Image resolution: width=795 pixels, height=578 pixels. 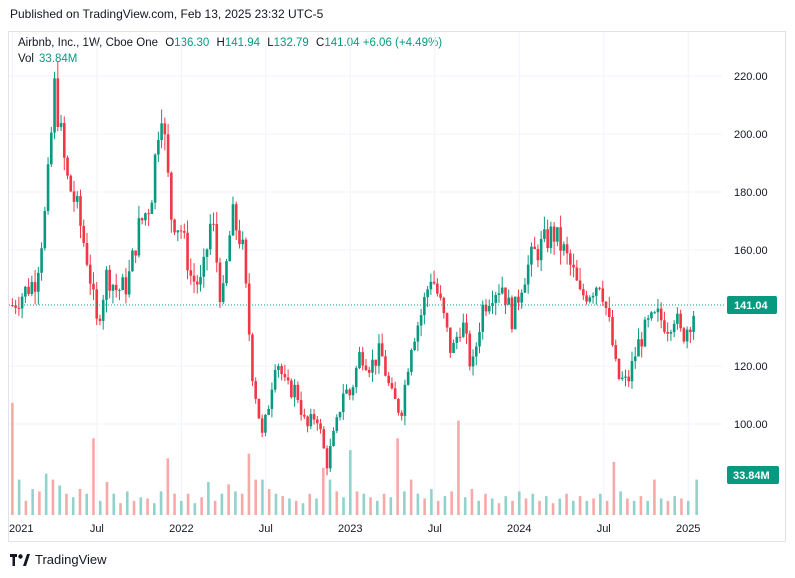 I want to click on price-tick-label: 100.00, so click(x=751, y=425).